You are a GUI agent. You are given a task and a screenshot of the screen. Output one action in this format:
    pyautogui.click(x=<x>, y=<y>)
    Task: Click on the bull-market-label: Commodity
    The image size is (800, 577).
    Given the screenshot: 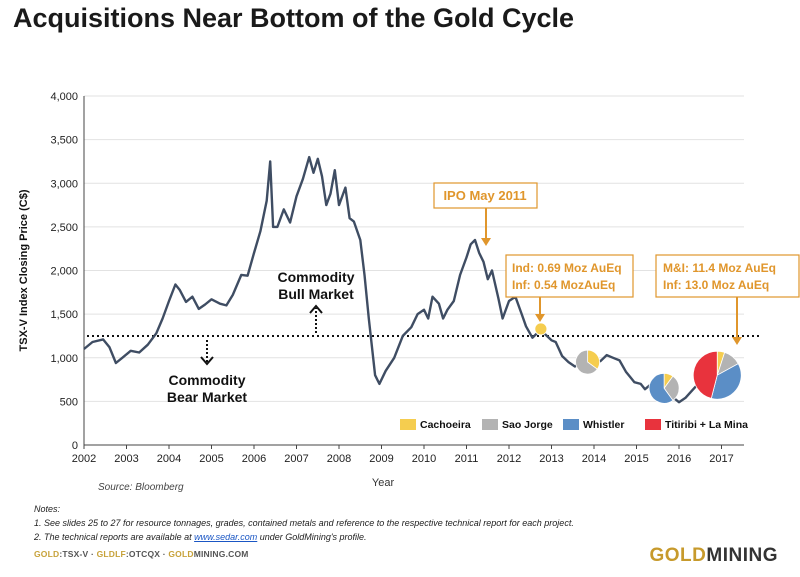 What is the action you would take?
    pyautogui.click(x=316, y=277)
    